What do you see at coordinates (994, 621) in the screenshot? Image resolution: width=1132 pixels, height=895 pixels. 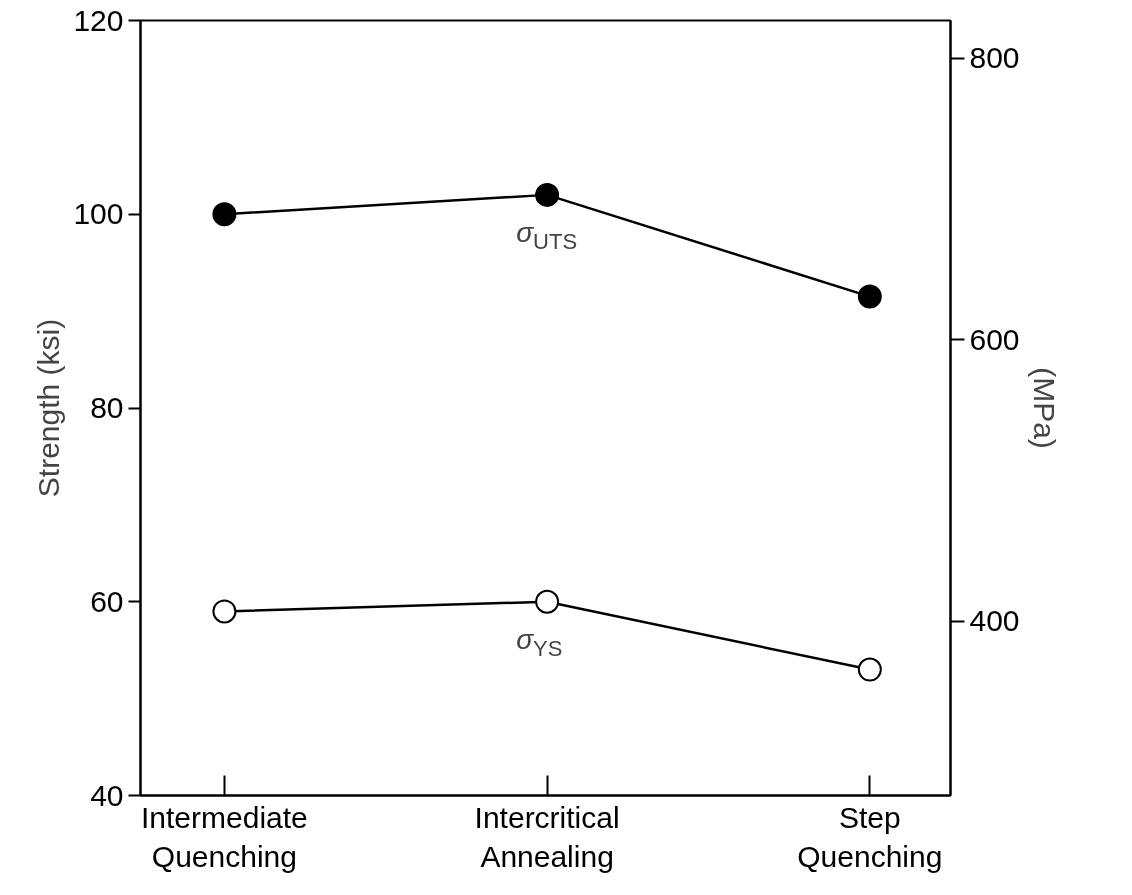 I see `y2-tick-label: 400` at bounding box center [994, 621].